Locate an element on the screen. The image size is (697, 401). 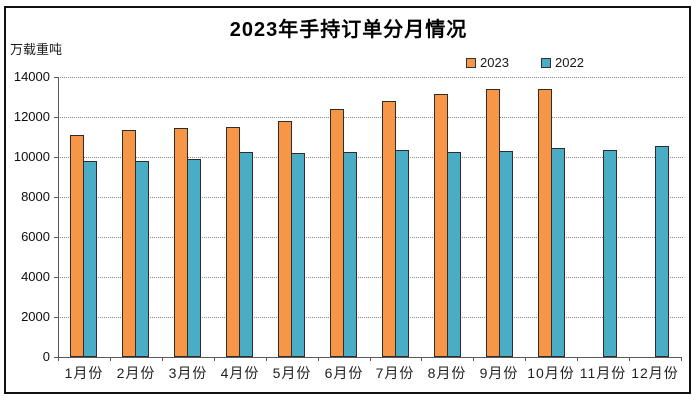
bar-2022-11月份 is located at coordinates (610, 253).